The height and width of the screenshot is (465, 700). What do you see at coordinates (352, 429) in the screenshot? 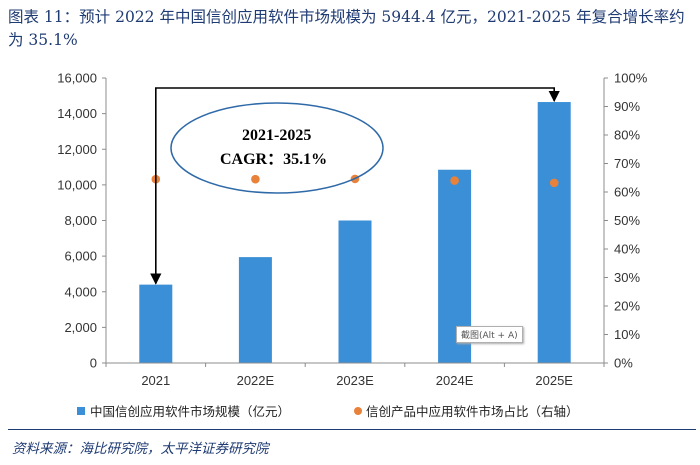
I see `source-divider` at bounding box center [352, 429].